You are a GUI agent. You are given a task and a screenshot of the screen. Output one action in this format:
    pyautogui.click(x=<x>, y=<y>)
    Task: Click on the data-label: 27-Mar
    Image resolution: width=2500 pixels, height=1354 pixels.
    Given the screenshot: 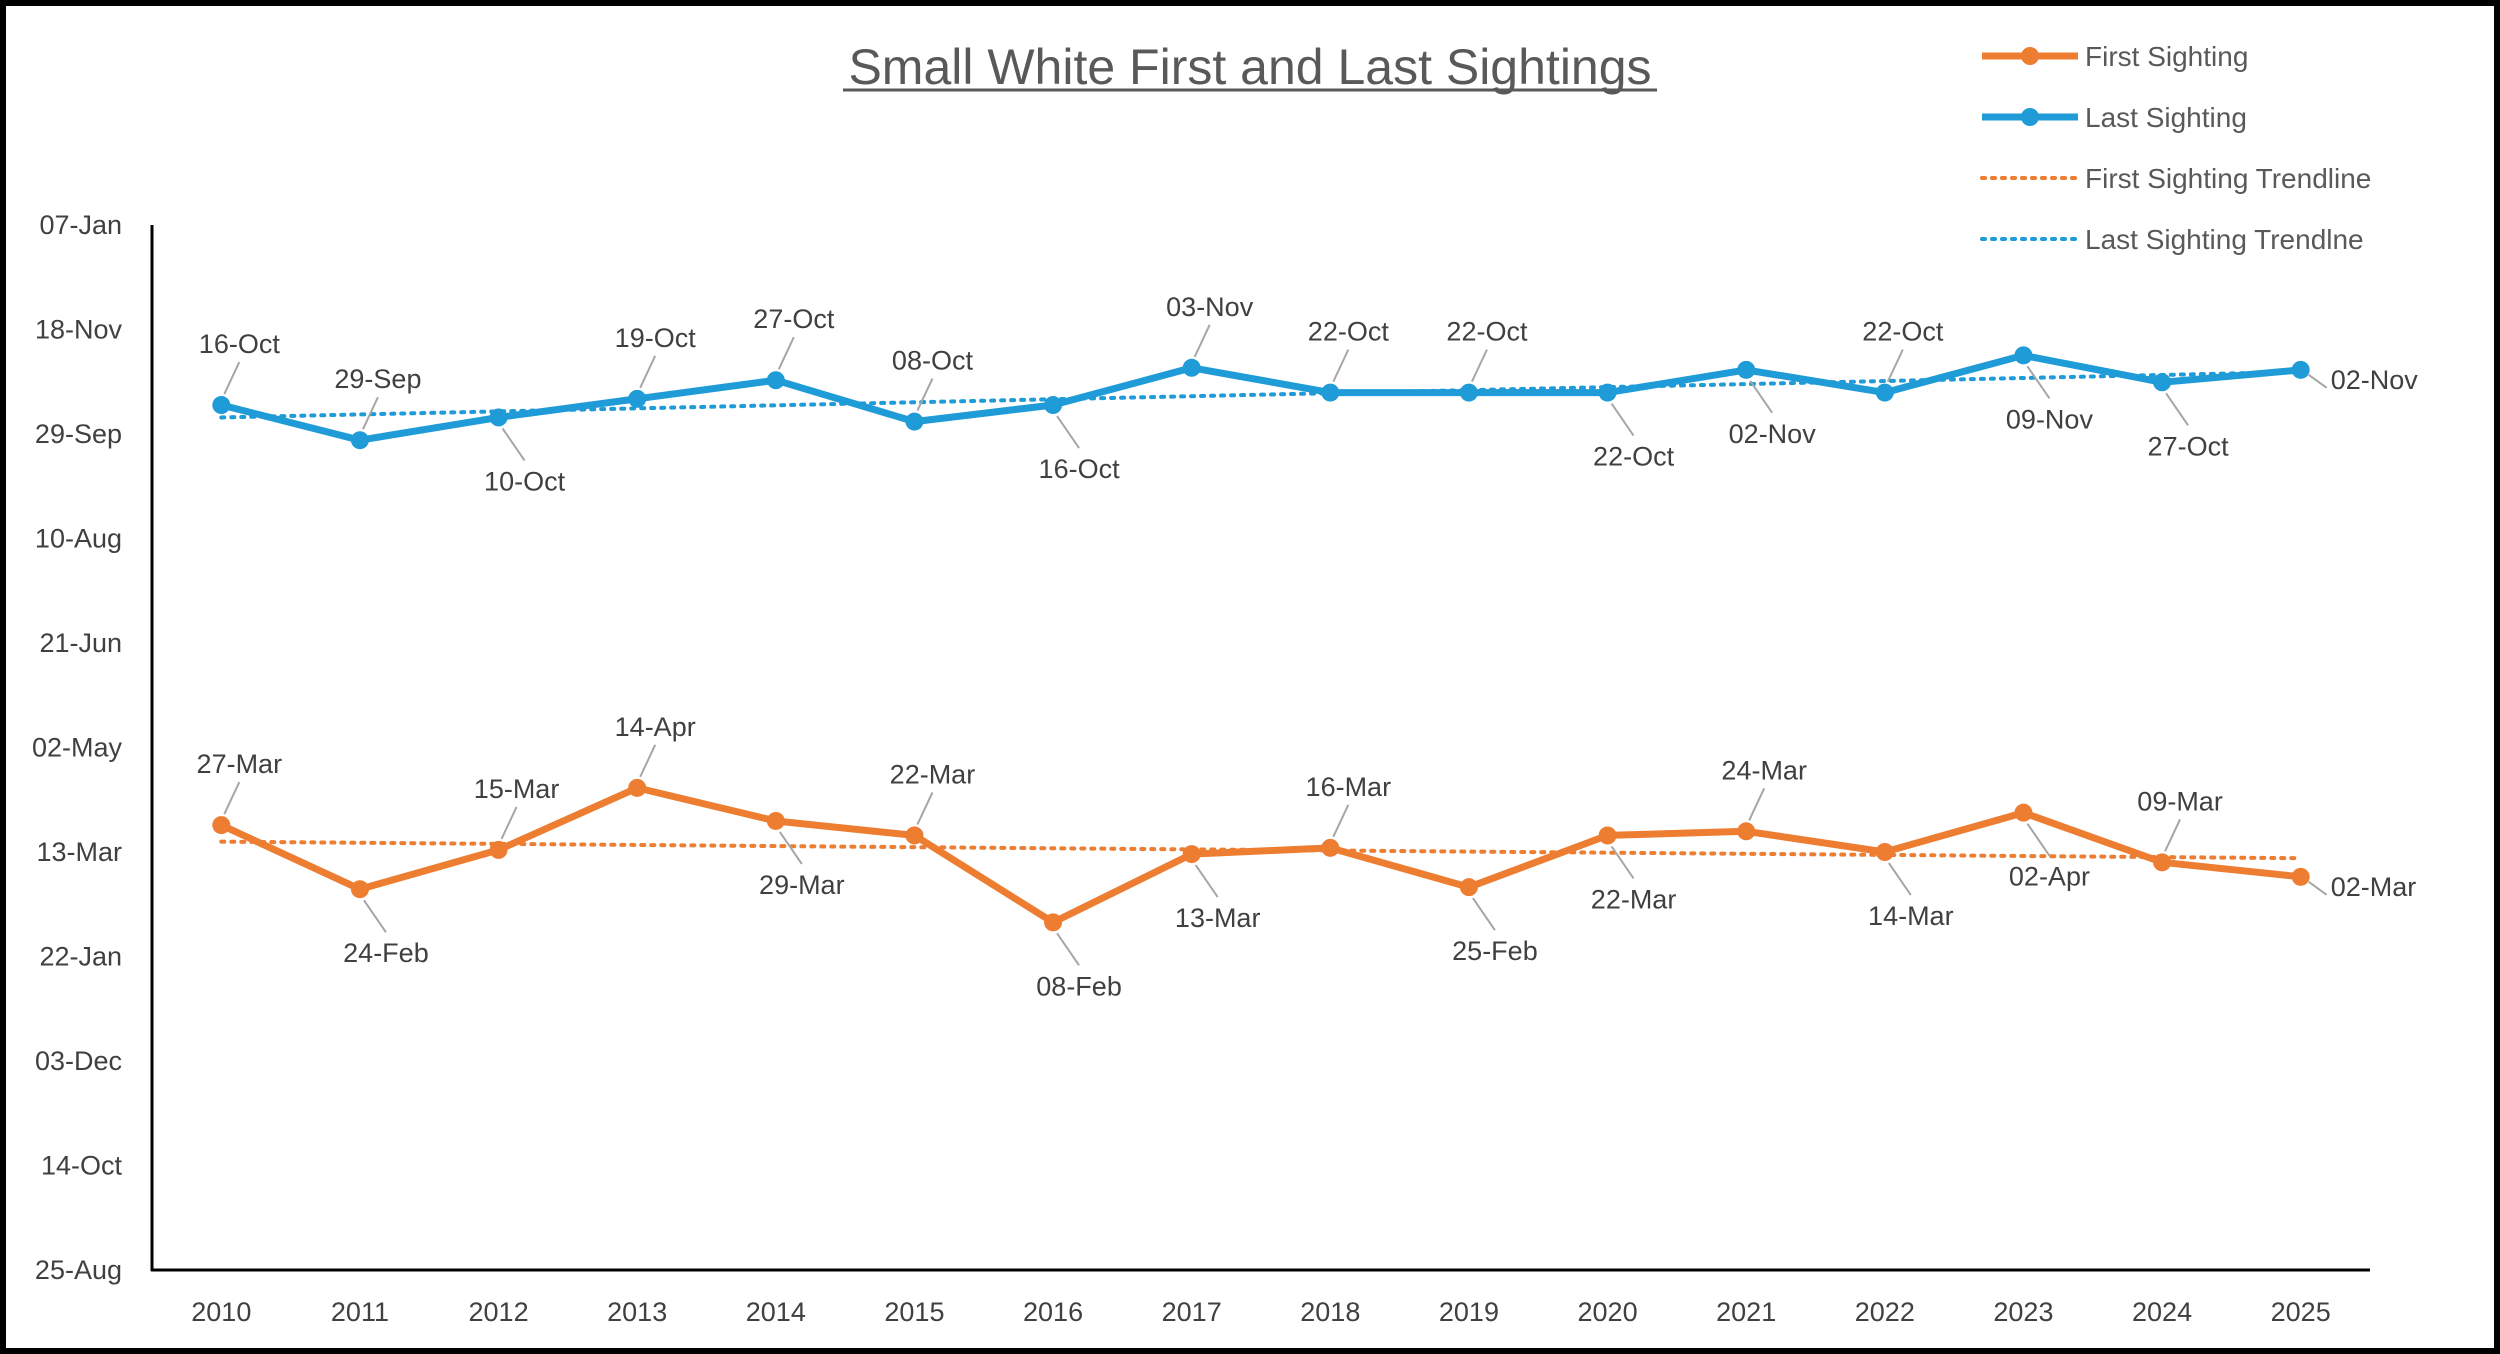 What is the action you would take?
    pyautogui.click(x=240, y=764)
    